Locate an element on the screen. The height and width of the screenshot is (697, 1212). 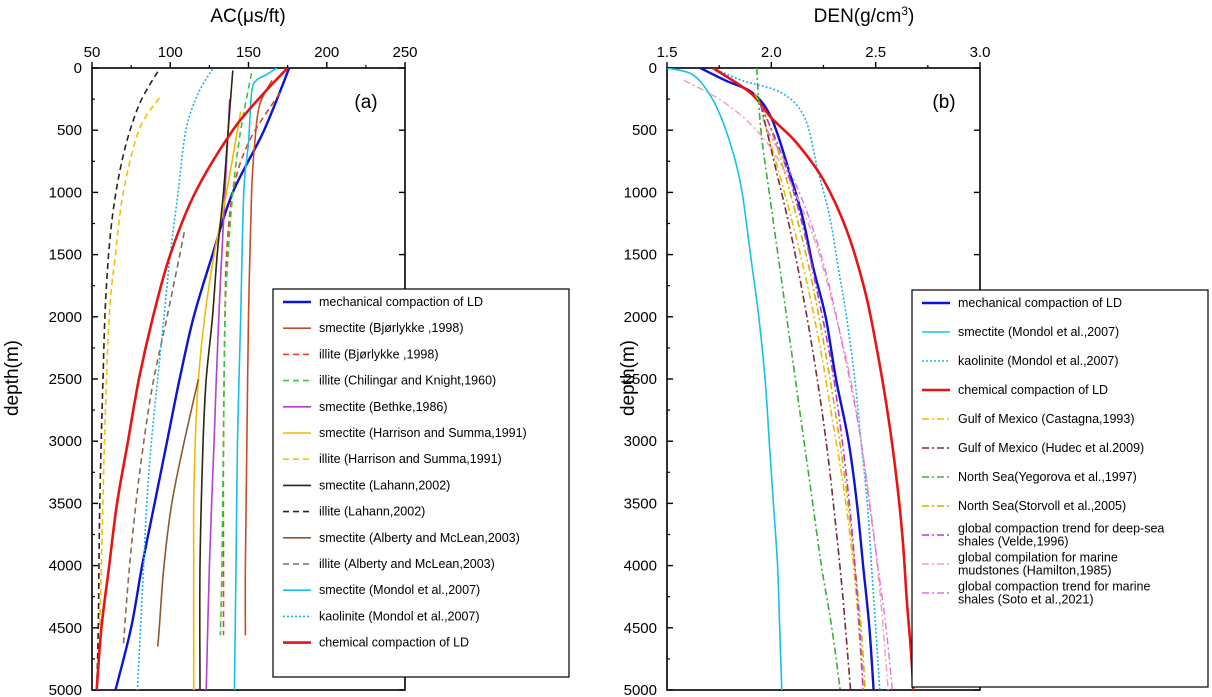
panel-a-x-axis-title: AC(μs/ft) is located at coordinates (247, 16).